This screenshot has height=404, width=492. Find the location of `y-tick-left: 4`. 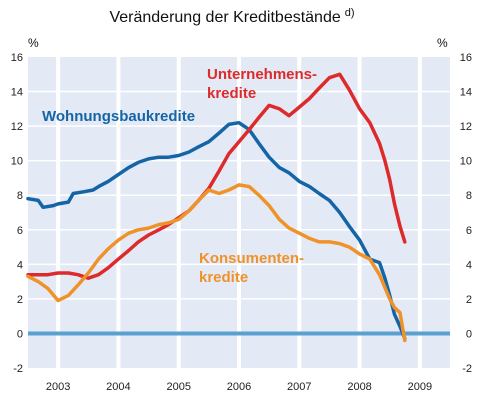

y-tick-left: 4 is located at coordinates (20, 265).